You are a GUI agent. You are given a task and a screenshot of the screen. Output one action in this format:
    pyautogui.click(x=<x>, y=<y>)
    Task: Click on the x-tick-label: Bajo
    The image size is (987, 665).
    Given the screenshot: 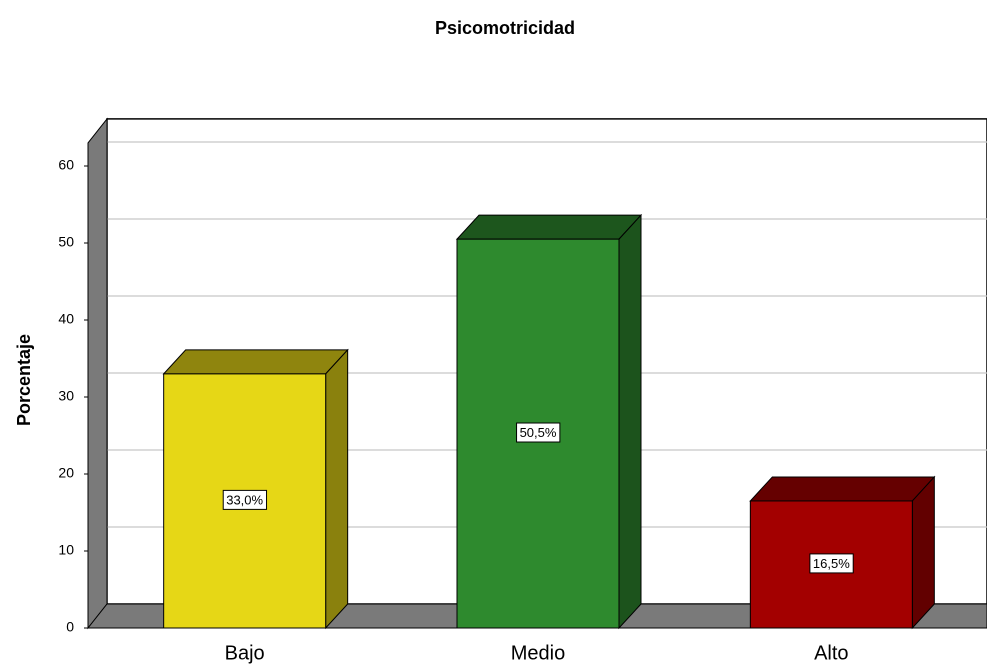 What is the action you would take?
    pyautogui.click(x=245, y=653)
    